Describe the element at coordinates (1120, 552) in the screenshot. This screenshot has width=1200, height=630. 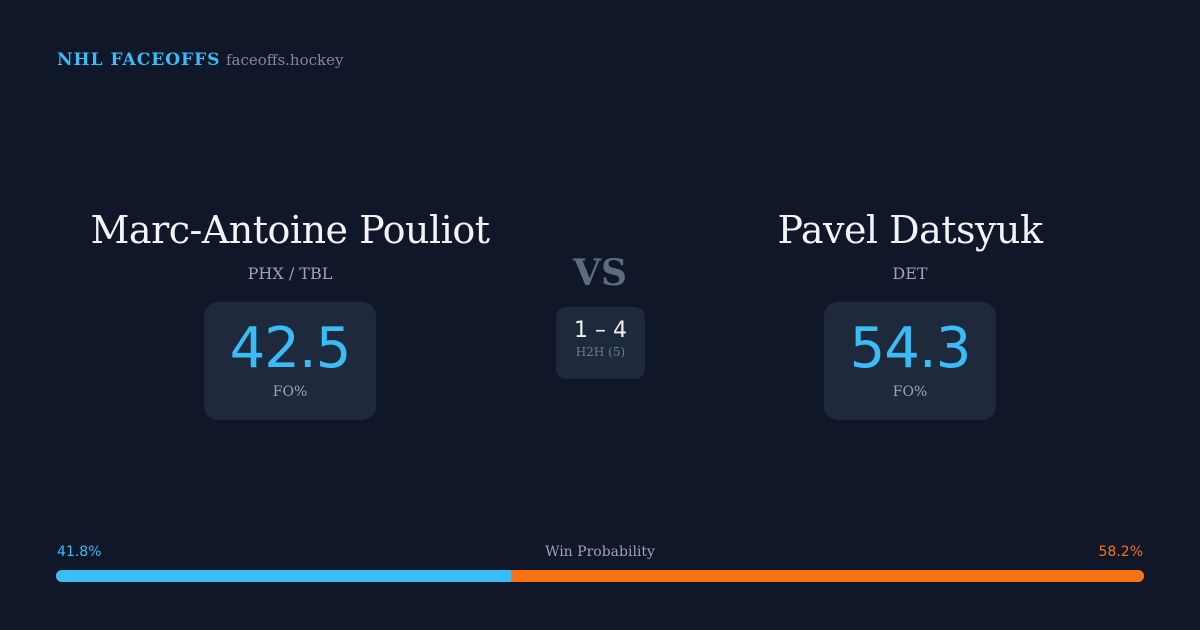
I see `player2-win-pct: 58.2%` at that location.